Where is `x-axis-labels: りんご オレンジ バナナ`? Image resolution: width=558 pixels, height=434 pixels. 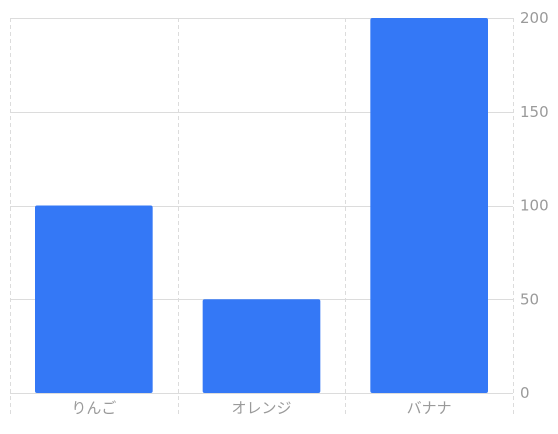
x-axis-labels: りんご オレンジ バナナ is located at coordinates (261, 408).